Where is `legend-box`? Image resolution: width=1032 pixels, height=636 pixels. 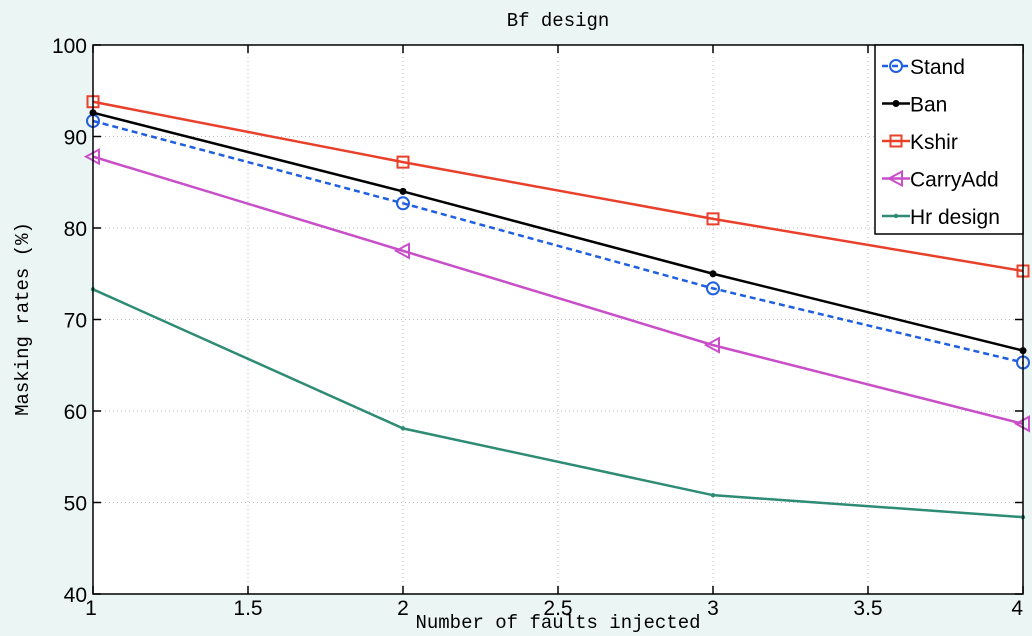
legend-box is located at coordinates (949, 139).